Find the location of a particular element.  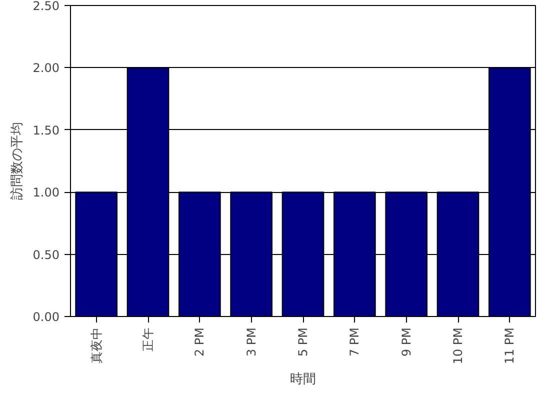

x-tick-label: 真夜中 is located at coordinates (96, 346).